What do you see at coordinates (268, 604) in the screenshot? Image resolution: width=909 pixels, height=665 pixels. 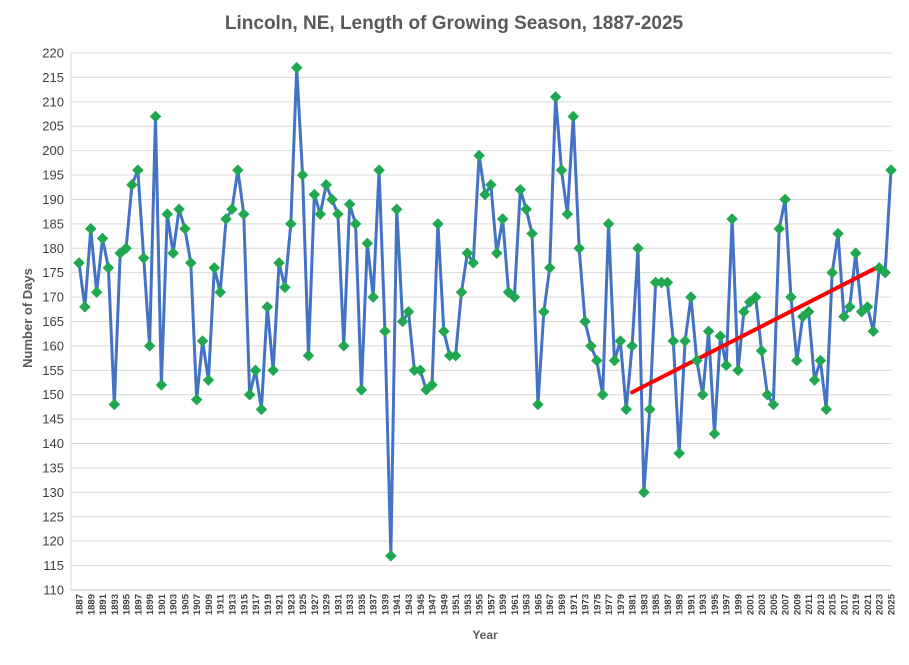 I see `x-tick-label: 1919` at bounding box center [268, 604].